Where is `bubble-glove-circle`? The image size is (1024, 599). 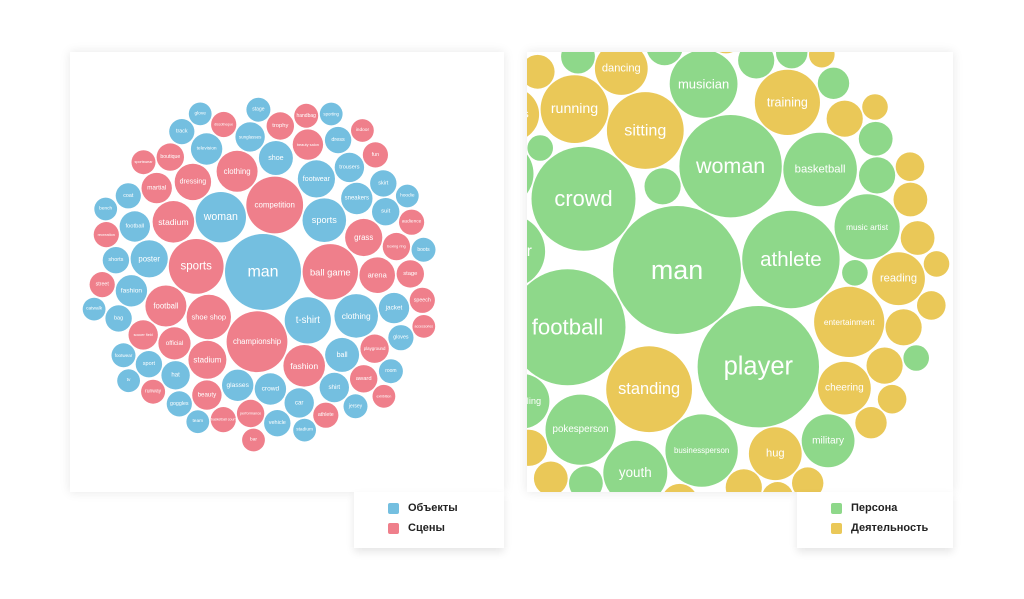
bubble-glove-circle is located at coordinates (200, 114).